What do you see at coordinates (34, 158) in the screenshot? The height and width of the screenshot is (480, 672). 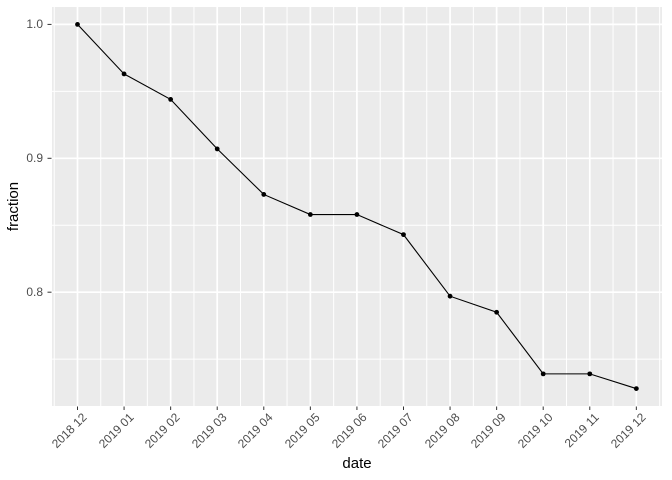 I see `y-tick-label: 0.9` at bounding box center [34, 158].